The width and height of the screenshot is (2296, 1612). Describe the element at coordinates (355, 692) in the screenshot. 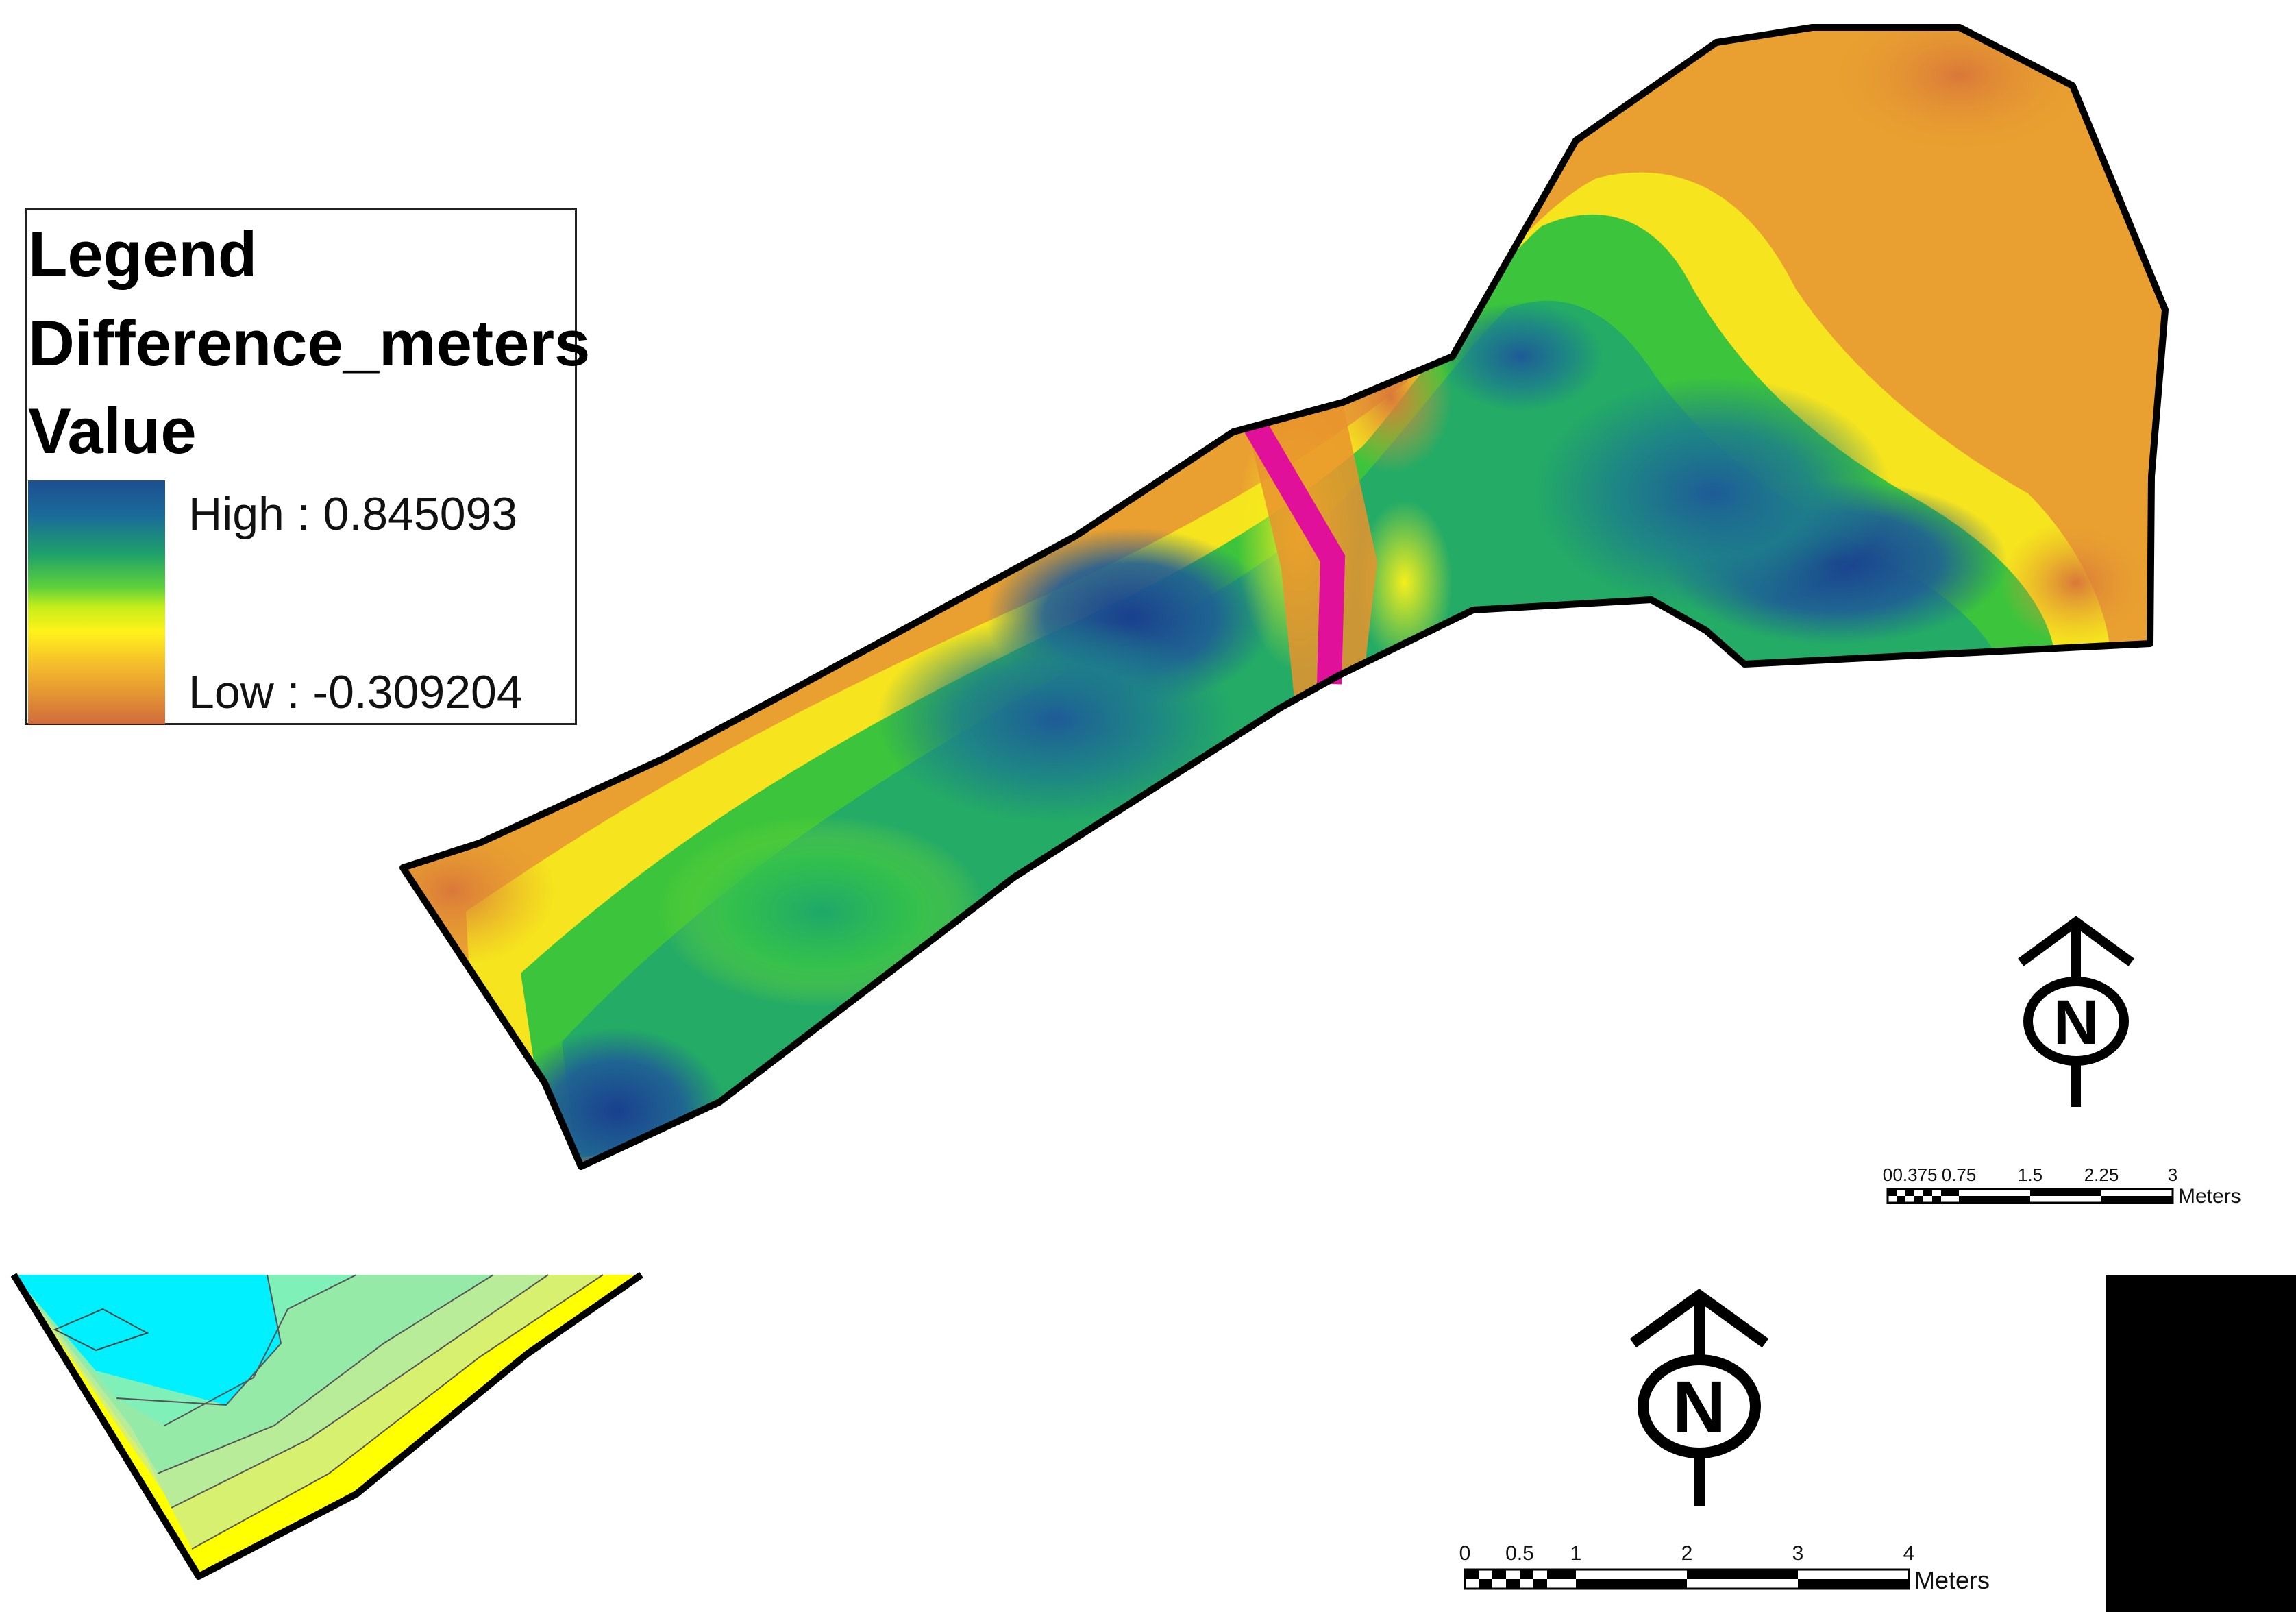

I see `legend-low-label: Low : -0.309204` at that location.